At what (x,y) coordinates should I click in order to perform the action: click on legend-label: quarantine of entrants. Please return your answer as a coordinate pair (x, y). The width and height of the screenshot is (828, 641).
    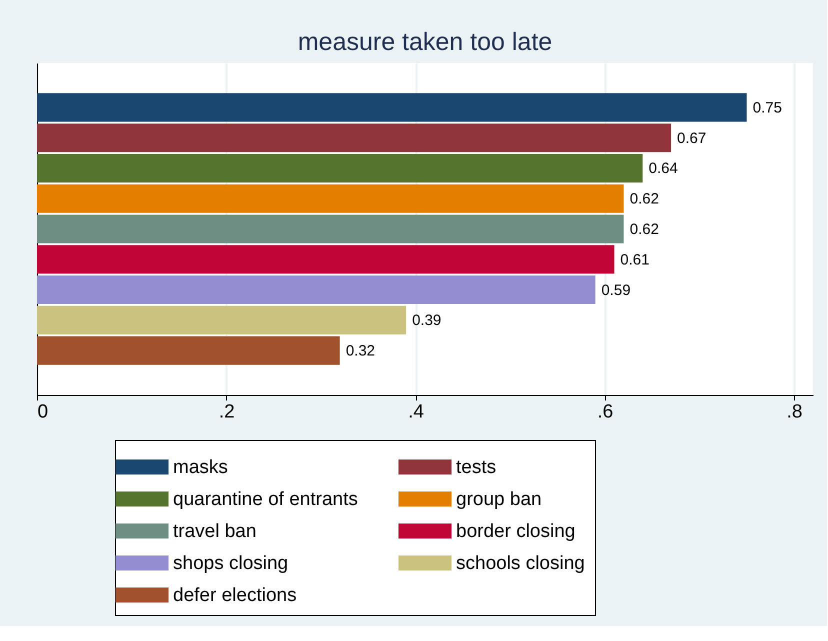
    Looking at the image, I should click on (265, 499).